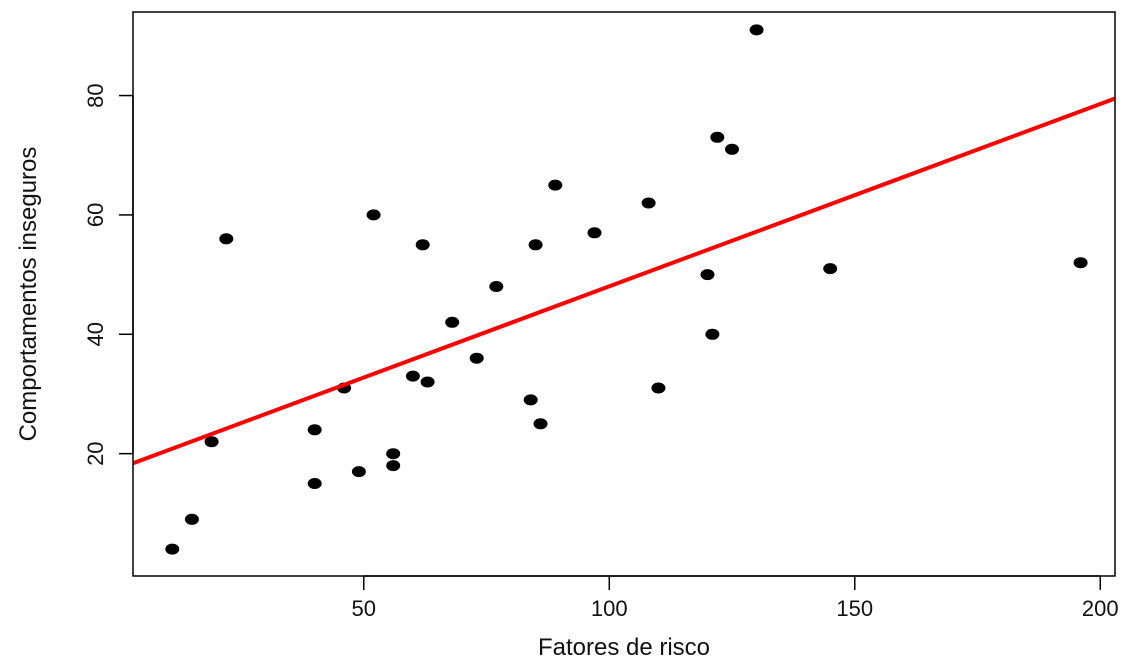 The width and height of the screenshot is (1133, 663). Describe the element at coordinates (854, 608) in the screenshot. I see `x-tick-label-2: 150` at that location.